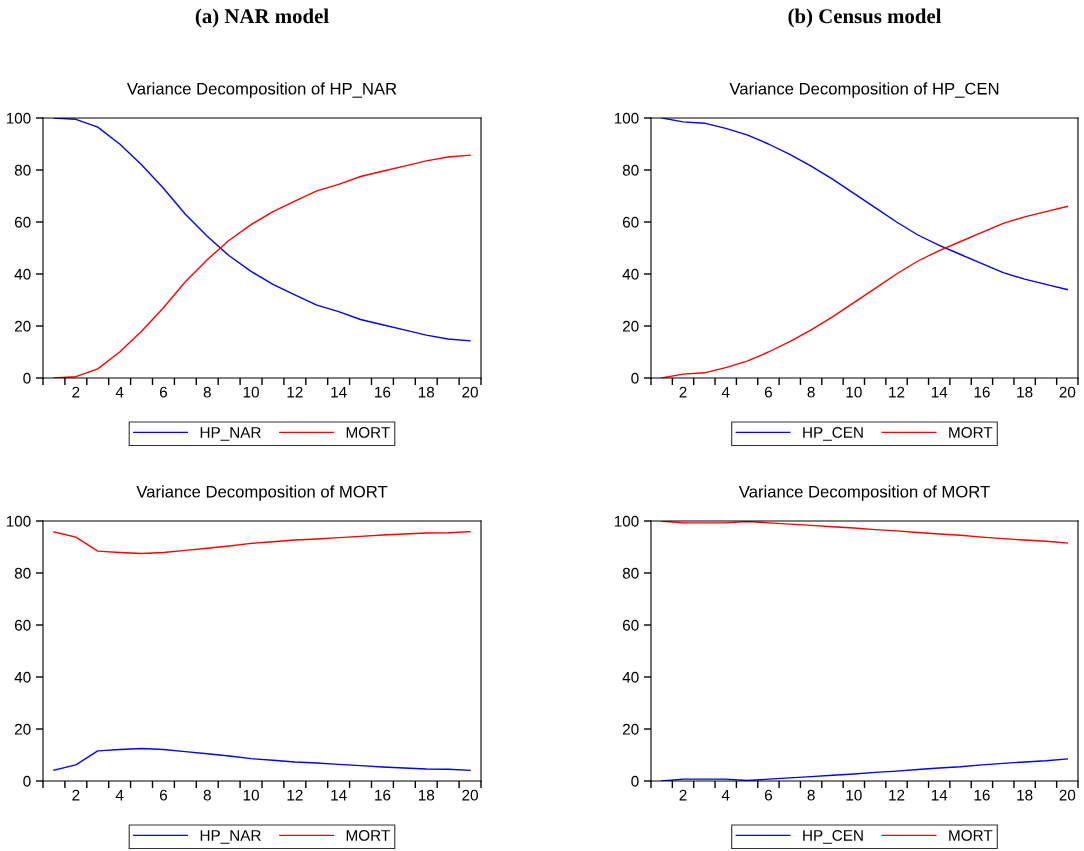 Image resolution: width=1084 pixels, height=851 pixels. I want to click on chart-title: Variance Decomposition of HP_CEN, so click(864, 90).